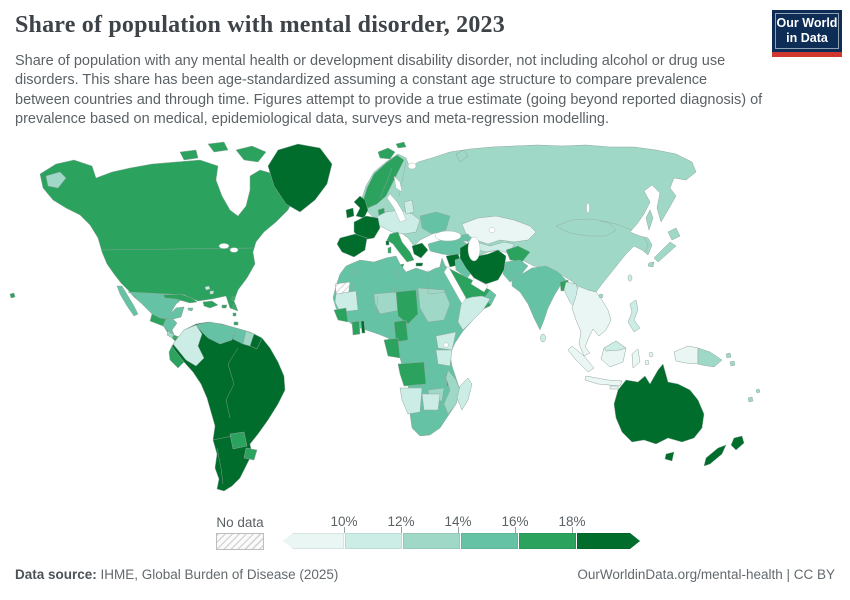 The image size is (850, 600). What do you see at coordinates (188, 345) in the screenshot?
I see `country-colombia` at bounding box center [188, 345].